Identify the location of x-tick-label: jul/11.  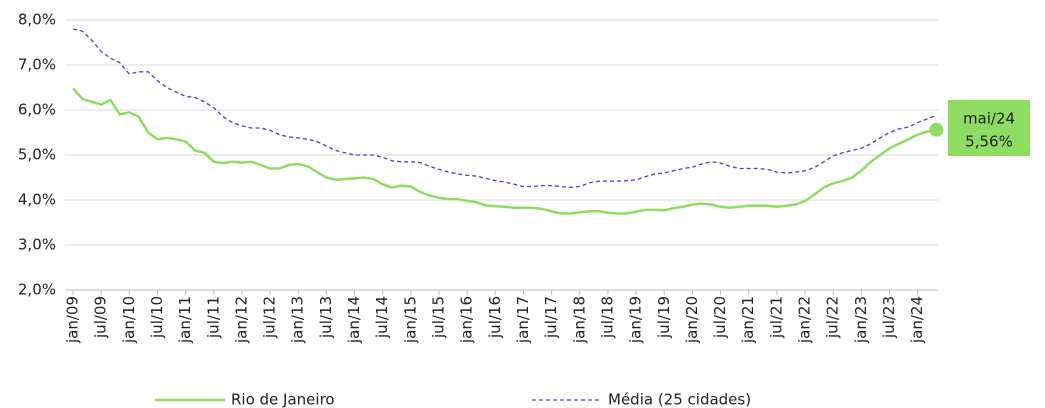
(213, 317).